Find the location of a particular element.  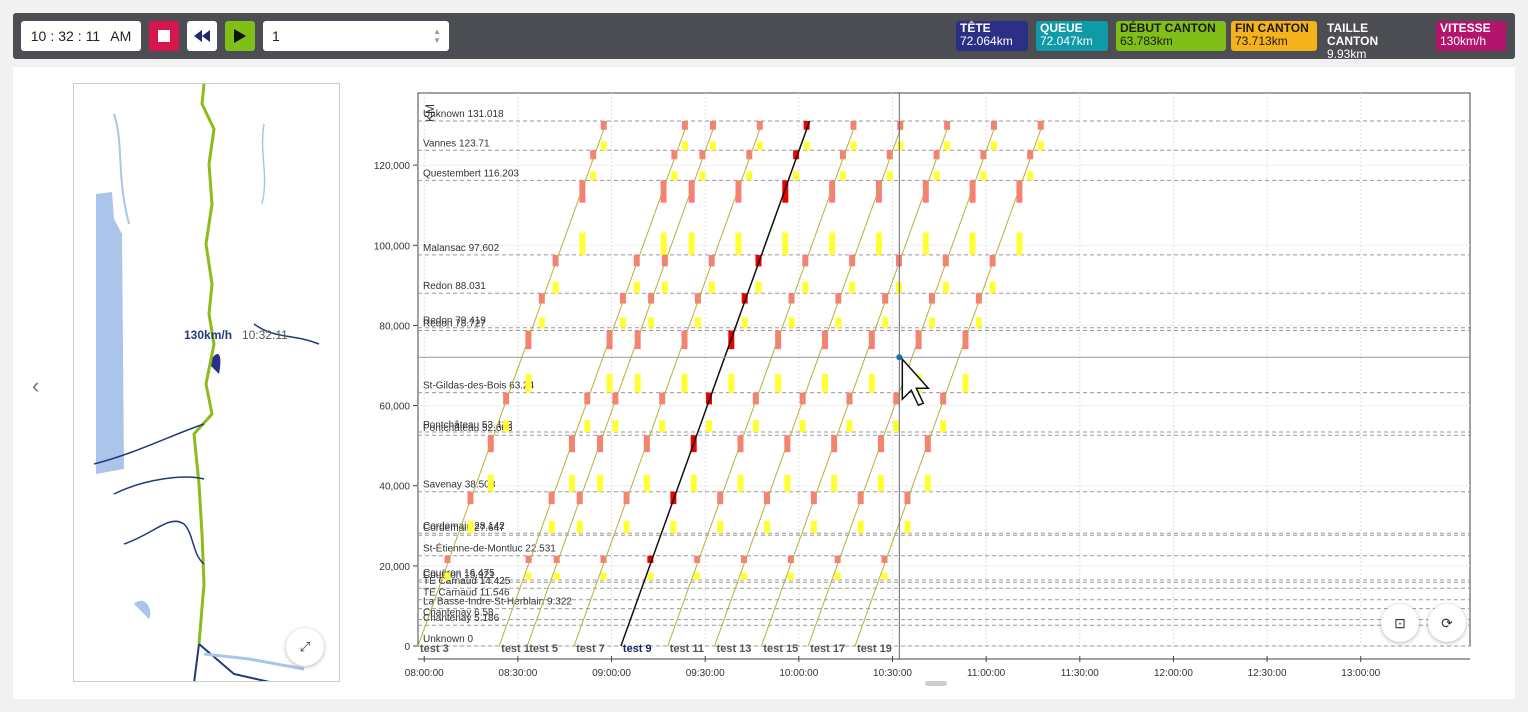

play-icon is located at coordinates (240, 36).